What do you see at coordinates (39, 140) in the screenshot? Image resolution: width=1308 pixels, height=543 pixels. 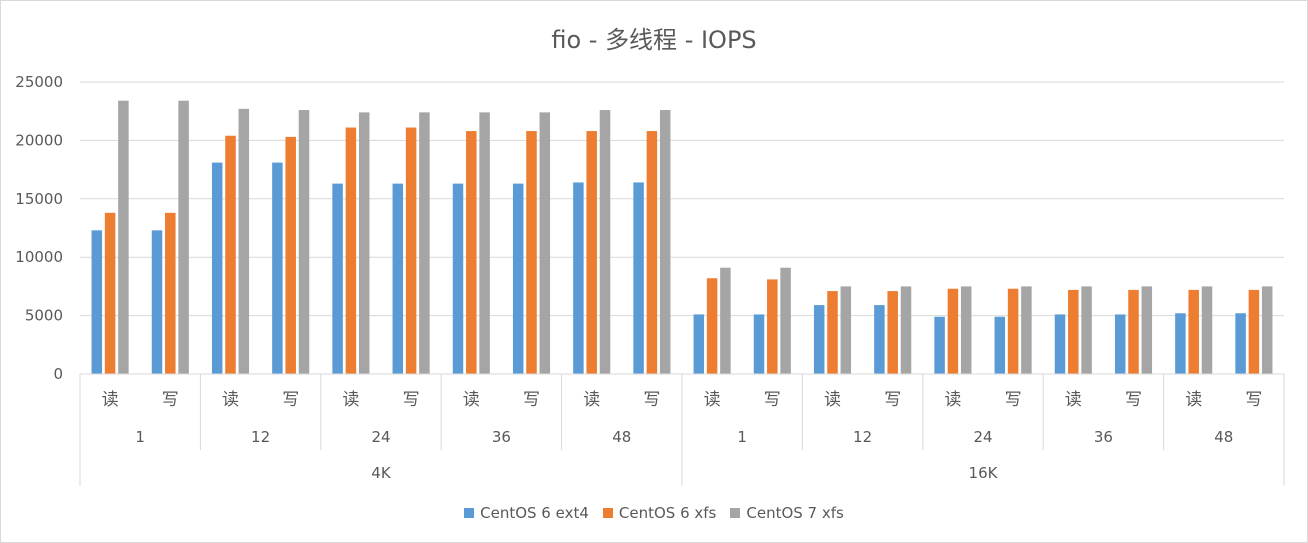 I see `y-tick-label: 20000` at bounding box center [39, 140].